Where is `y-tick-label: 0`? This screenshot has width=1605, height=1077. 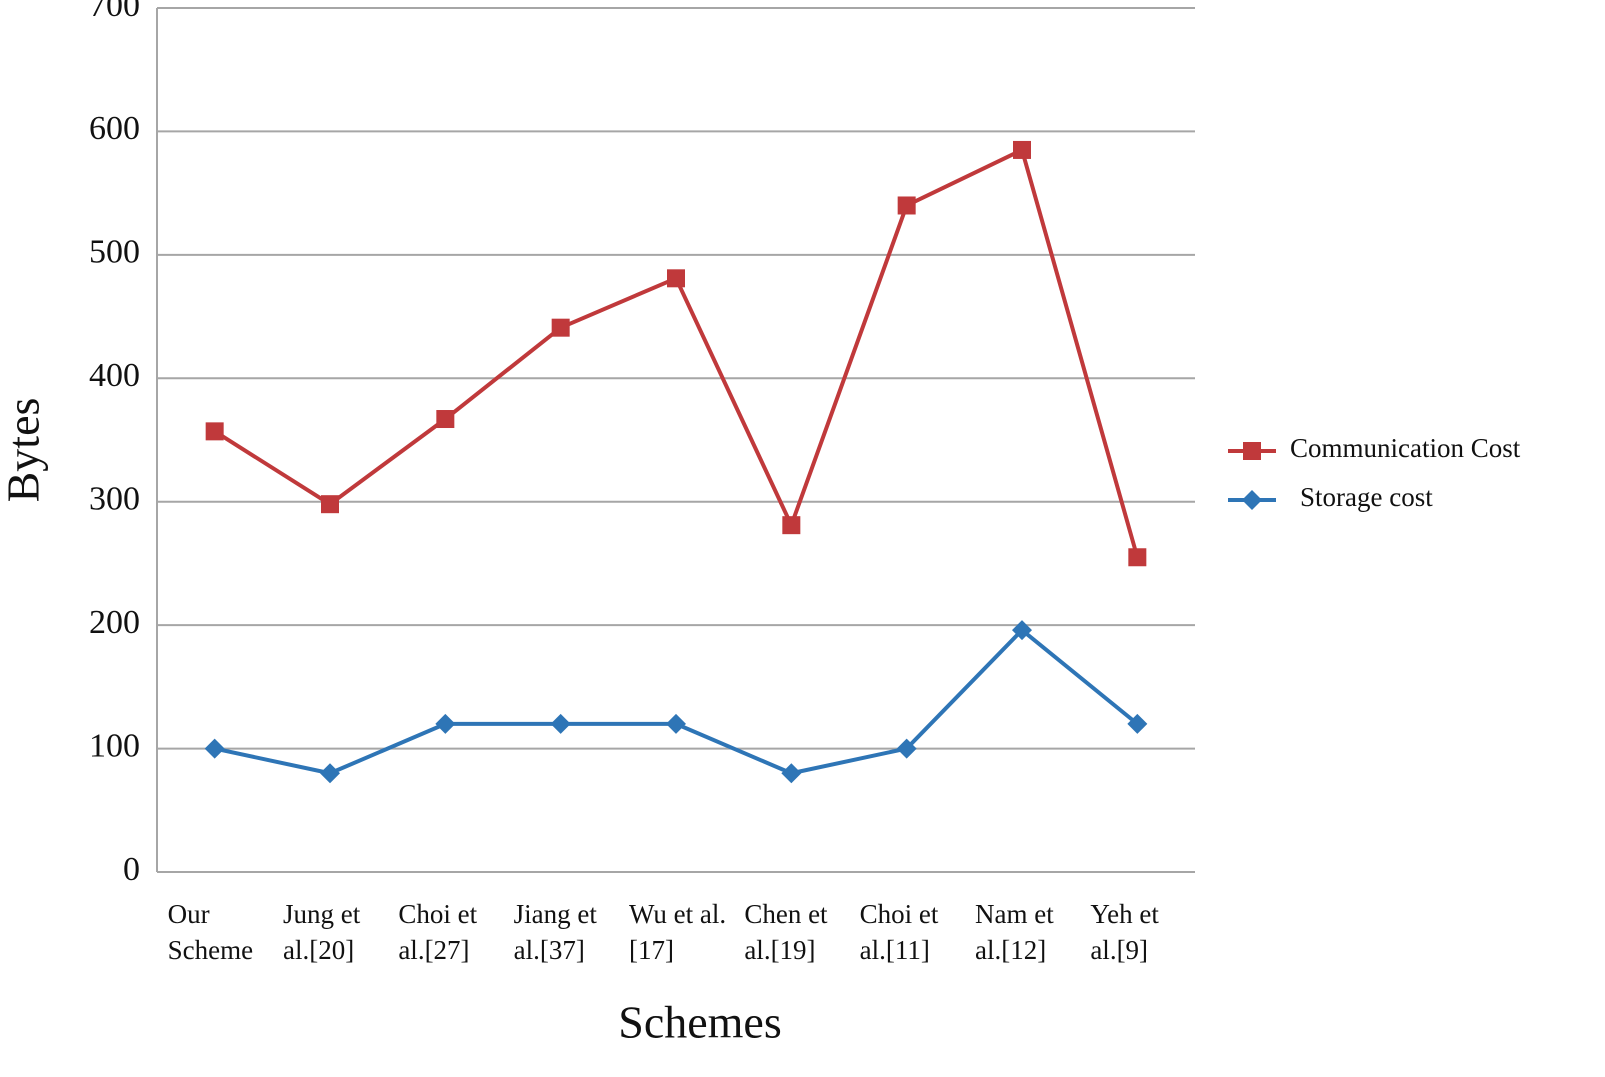
y-tick-label: 0 is located at coordinates (131, 869).